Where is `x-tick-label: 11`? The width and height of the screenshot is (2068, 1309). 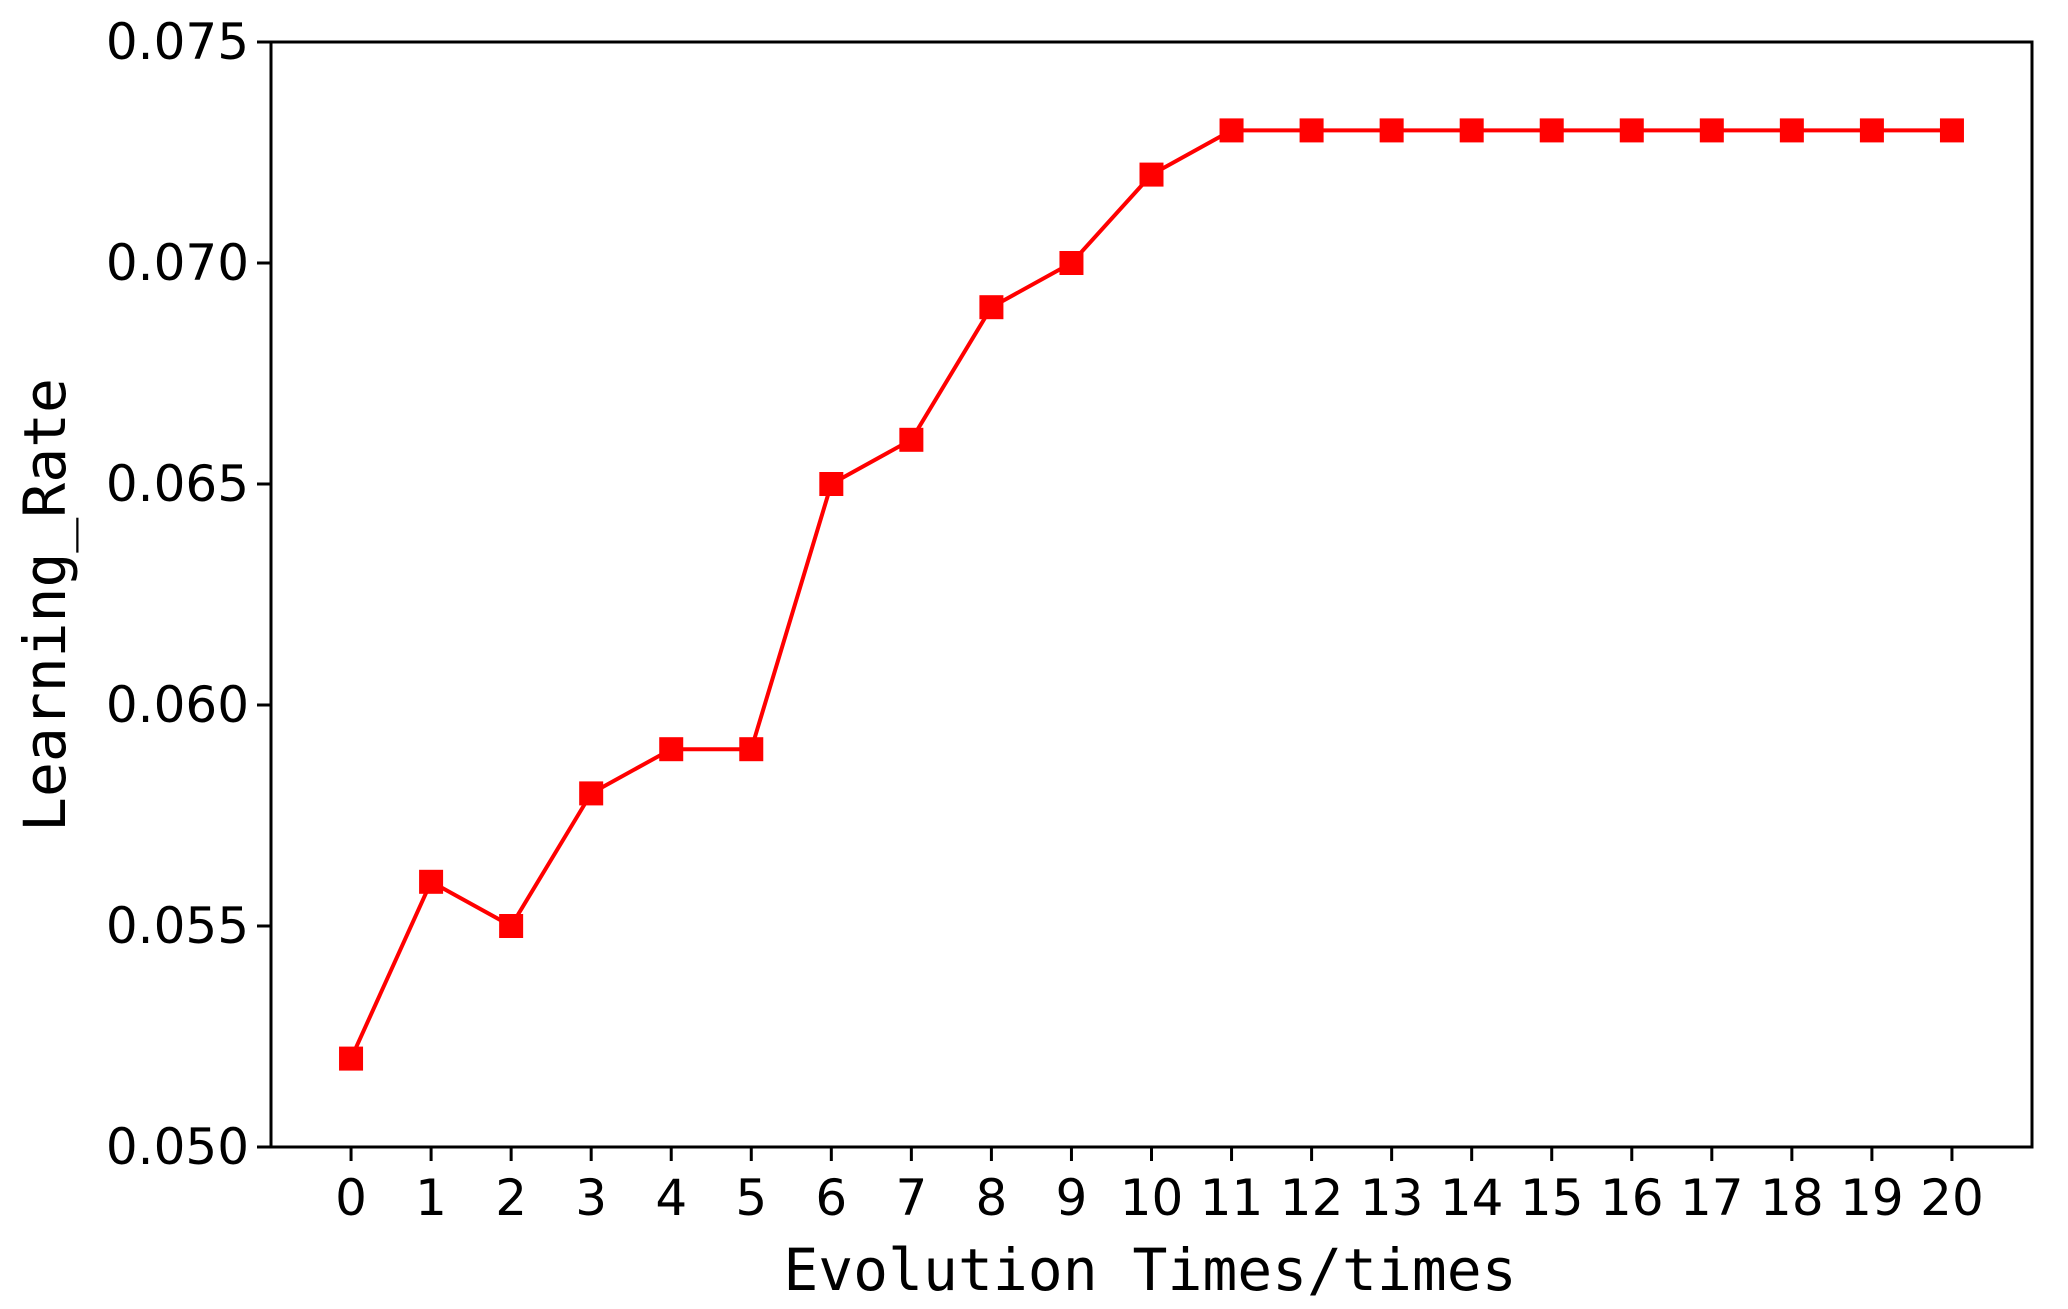
x-tick-label: 11 is located at coordinates (1232, 1198).